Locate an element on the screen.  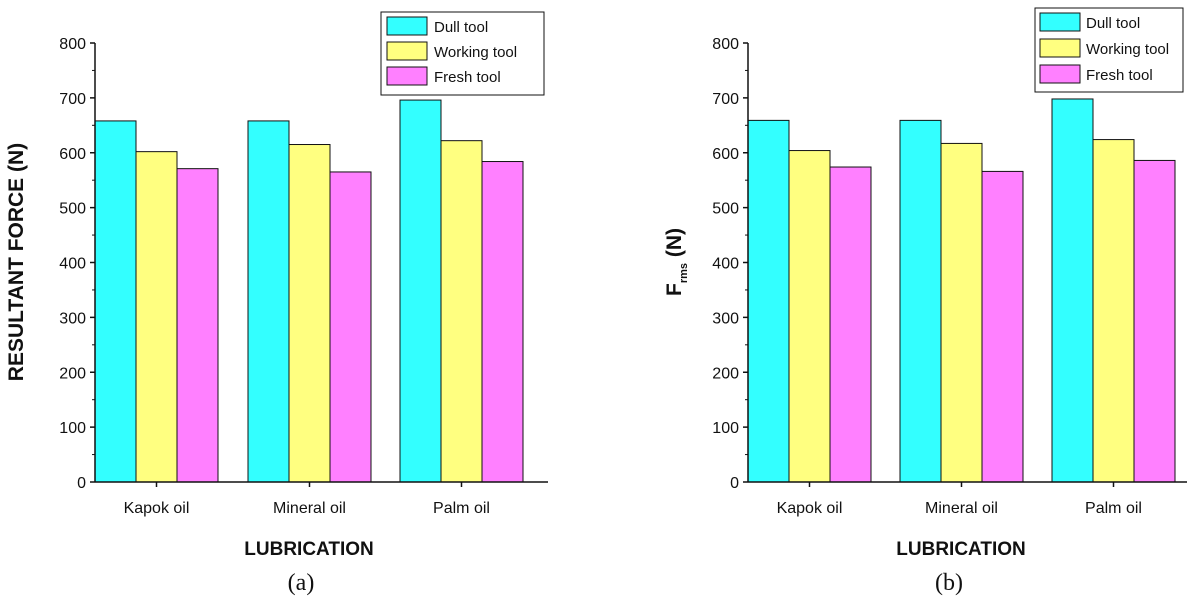
y-tick-label-a: 500 is located at coordinates (72, 209).